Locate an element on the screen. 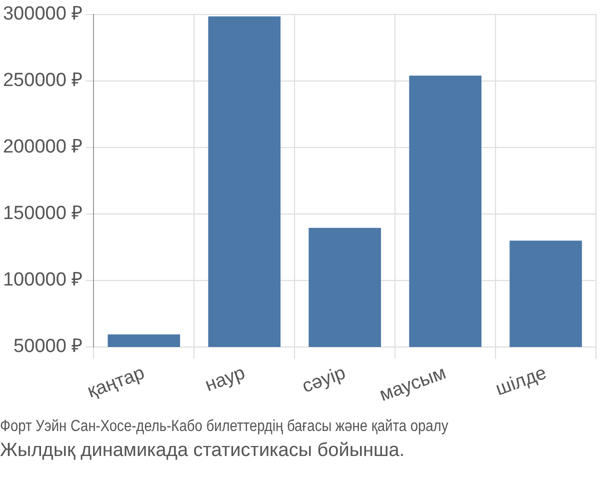  y-tick-label: 250000 ₽ is located at coordinates (42, 81).